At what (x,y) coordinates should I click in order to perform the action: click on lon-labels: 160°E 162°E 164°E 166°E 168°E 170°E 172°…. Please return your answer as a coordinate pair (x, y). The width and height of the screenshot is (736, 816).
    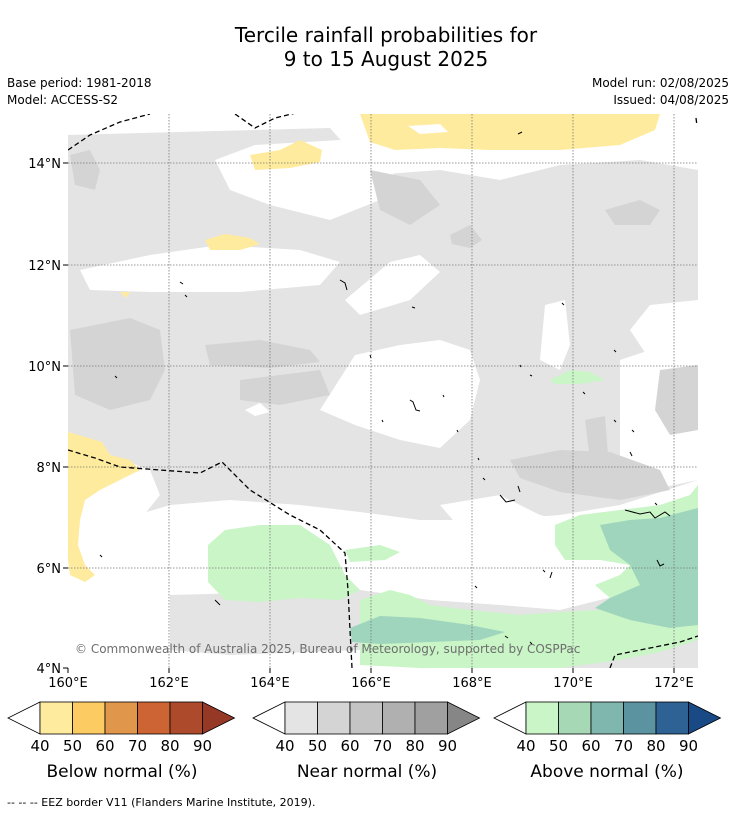
    Looking at the image, I should click on (371, 683).